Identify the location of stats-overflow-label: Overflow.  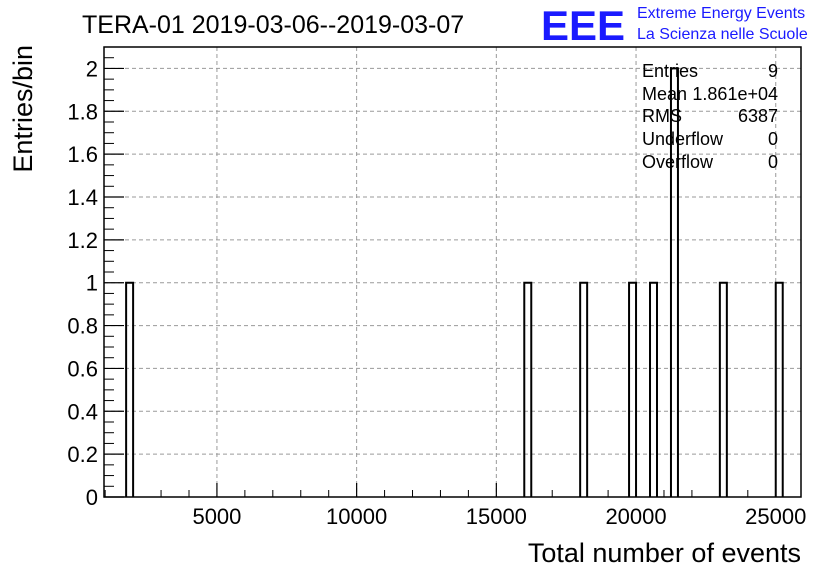
(678, 162).